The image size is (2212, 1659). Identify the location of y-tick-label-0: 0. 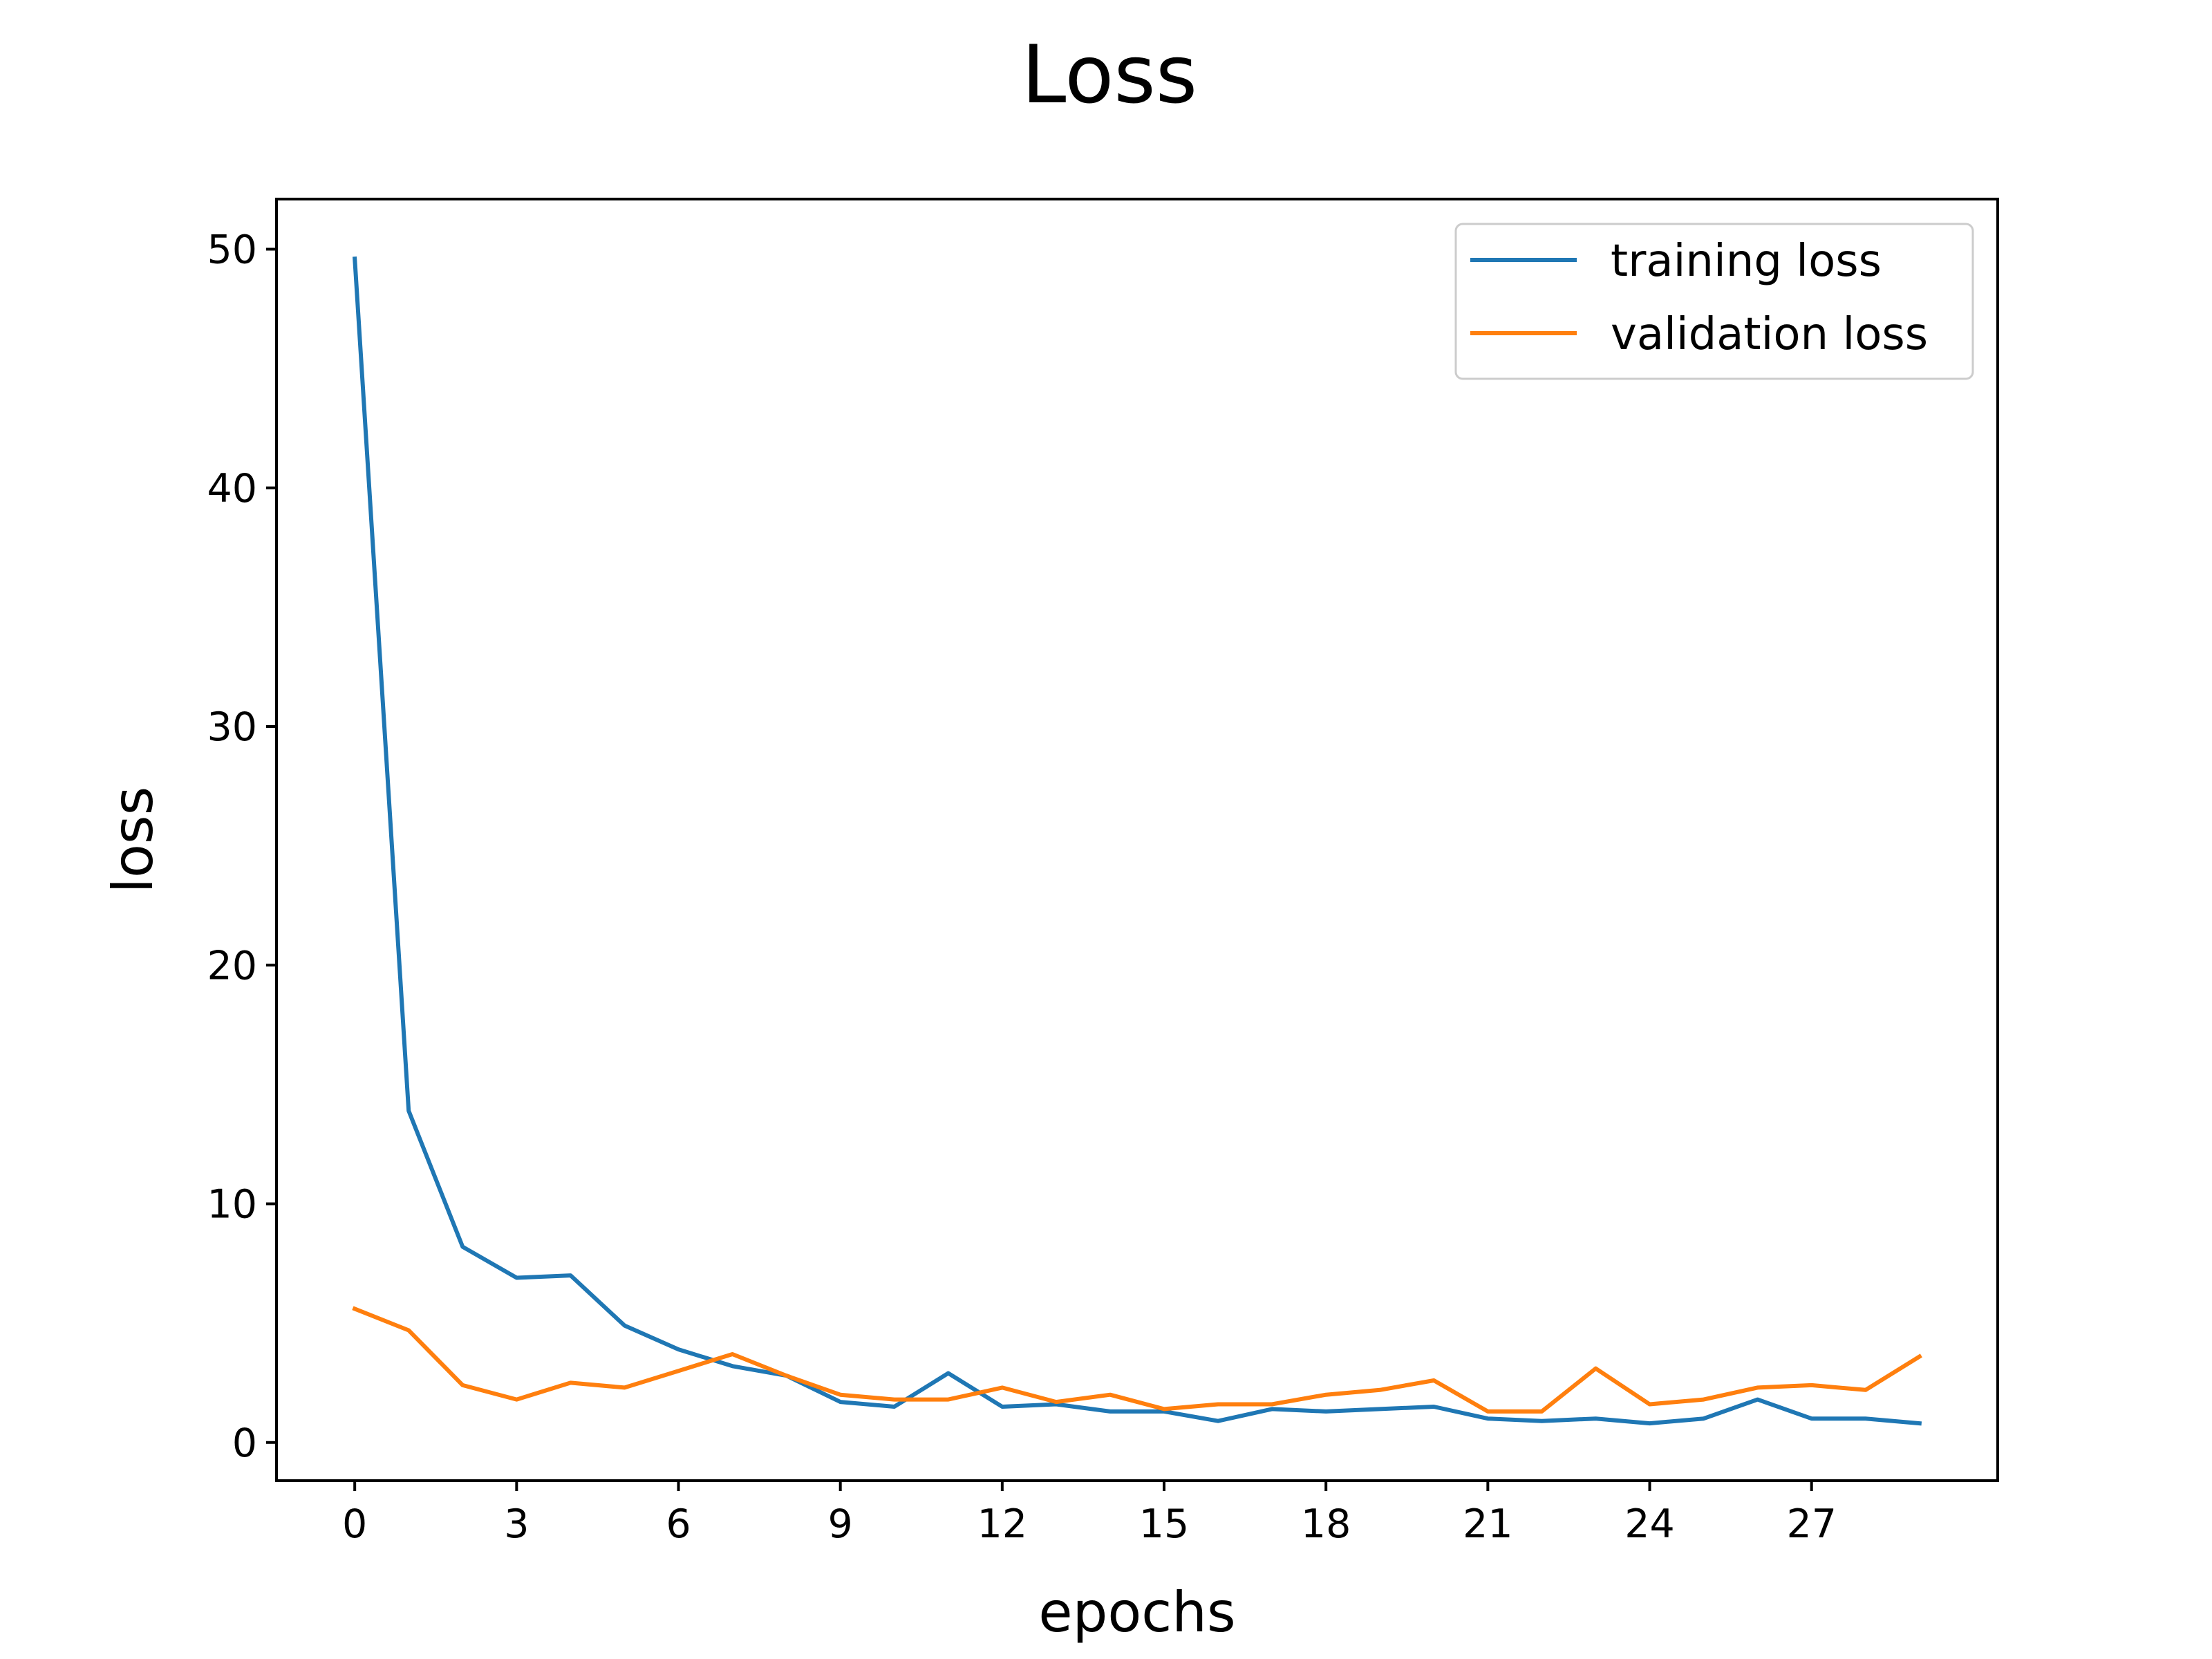
(245, 1443).